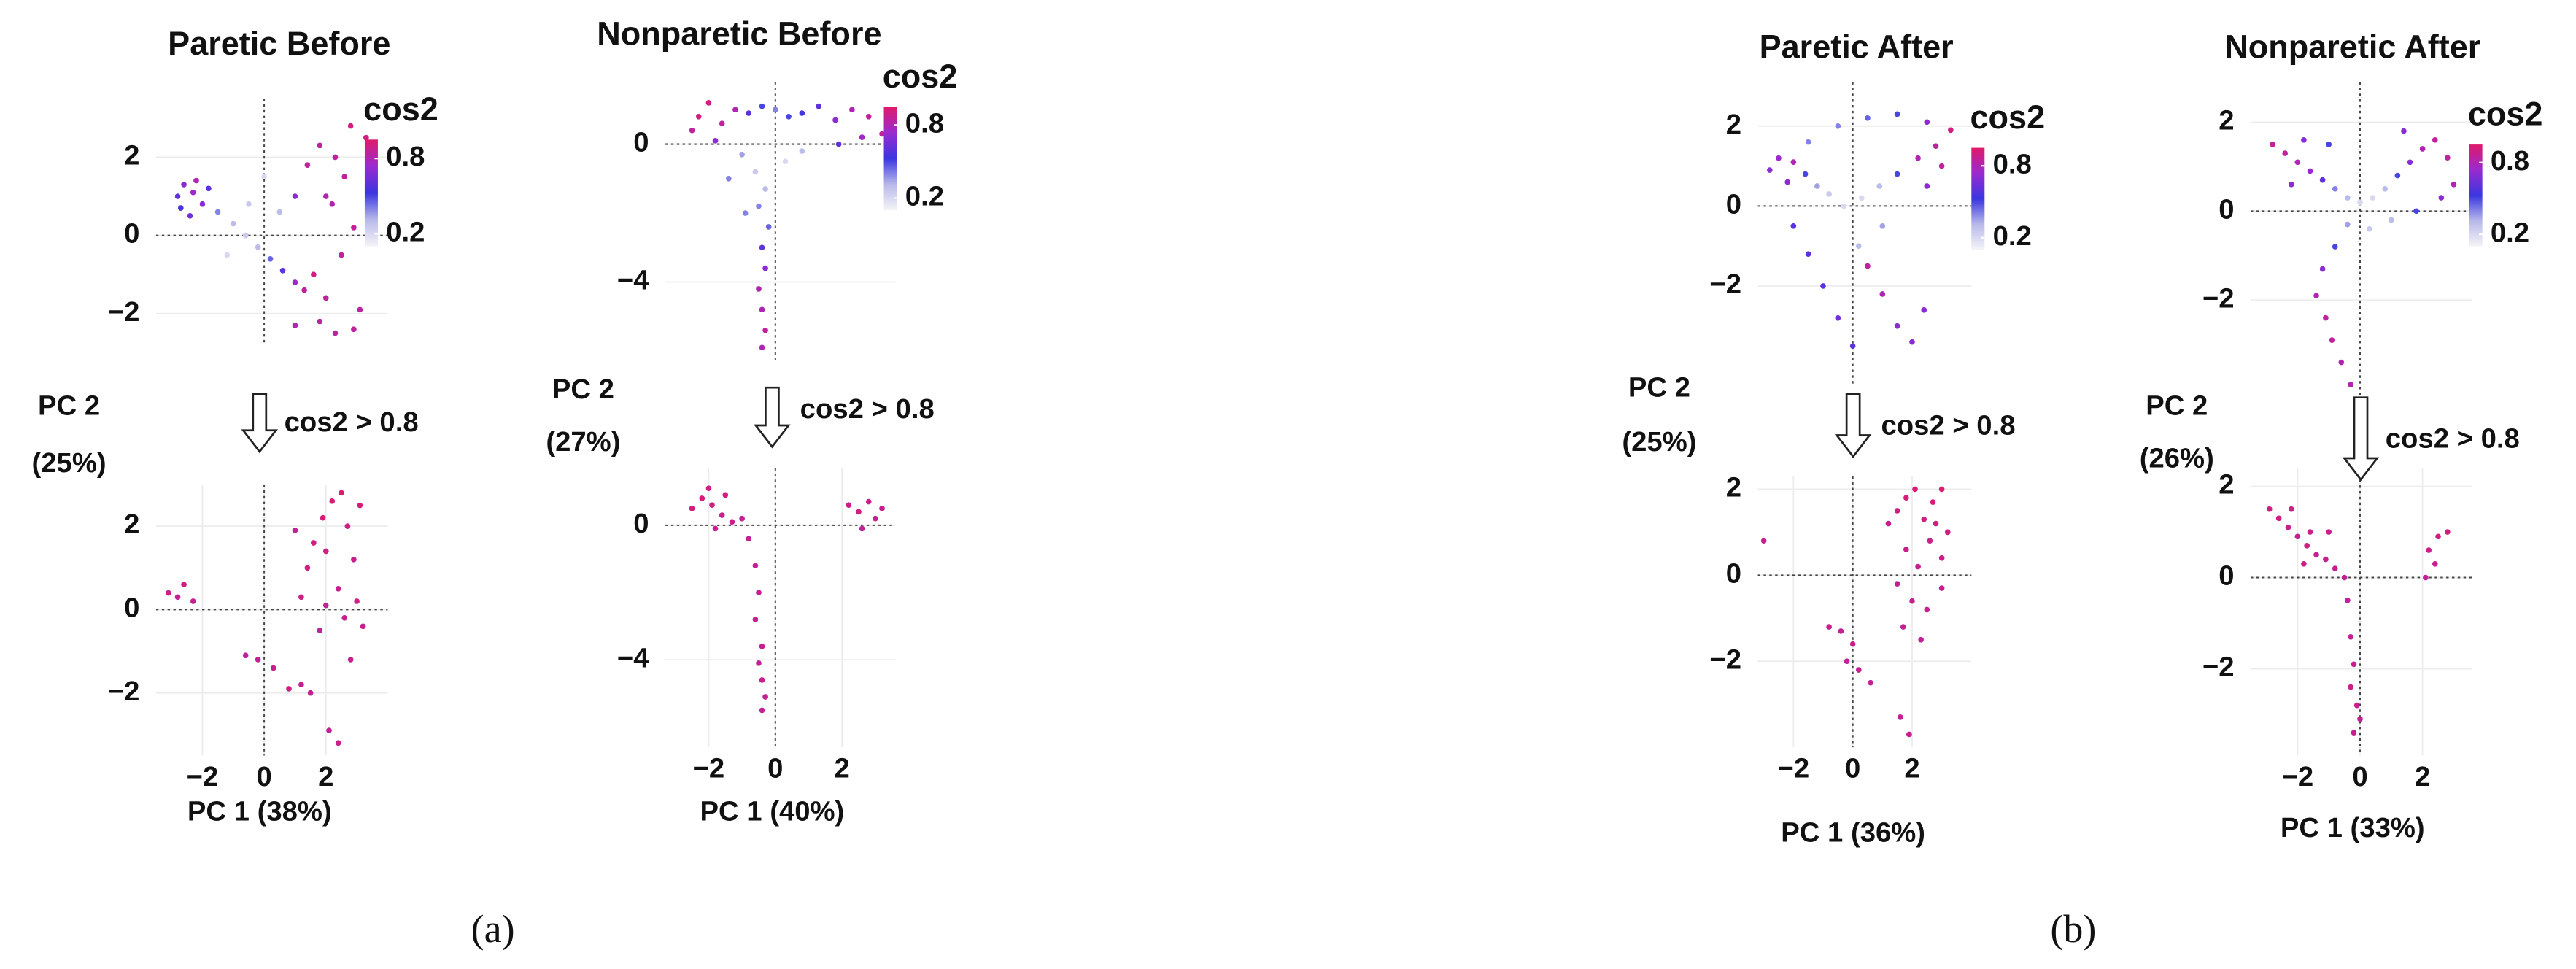  Describe the element at coordinates (2372, 215) in the screenshot. I see `chart: −2 0 2 Nonparetic After cos2 0.8 0.2` at that location.